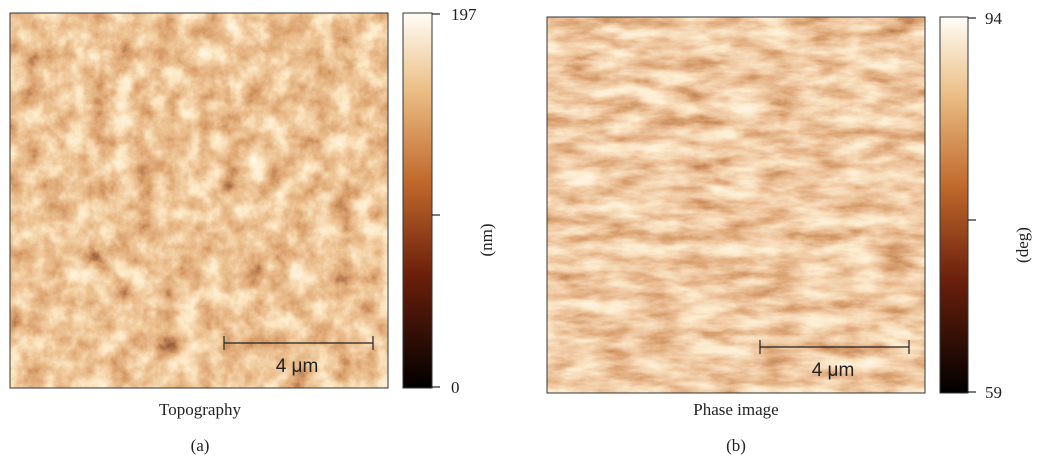  Describe the element at coordinates (486, 239) in the screenshot. I see `colorbar-unit: (nm)` at that location.